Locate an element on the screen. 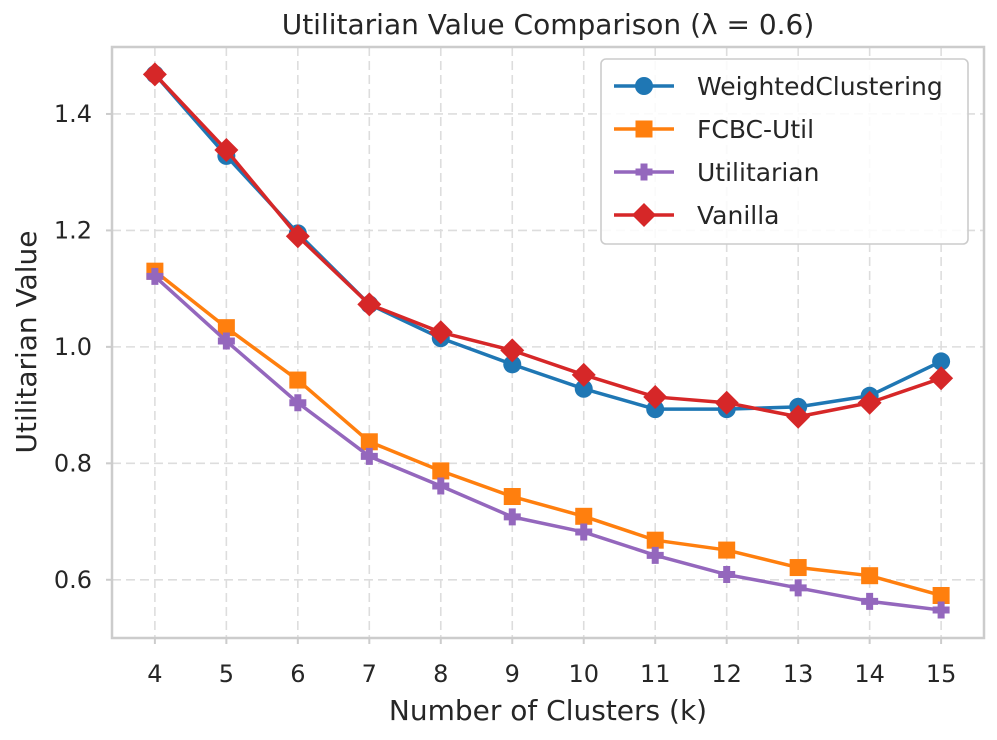  x-tick-label: 8 is located at coordinates (440, 674).